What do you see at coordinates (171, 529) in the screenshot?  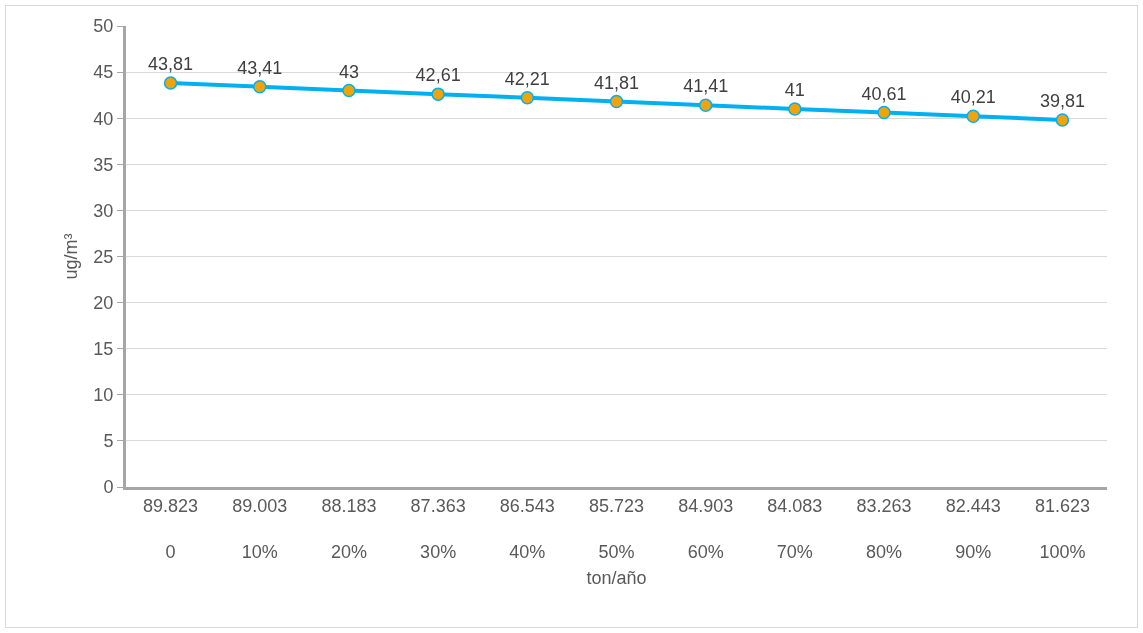 I see `category-label: 89.823 0` at bounding box center [171, 529].